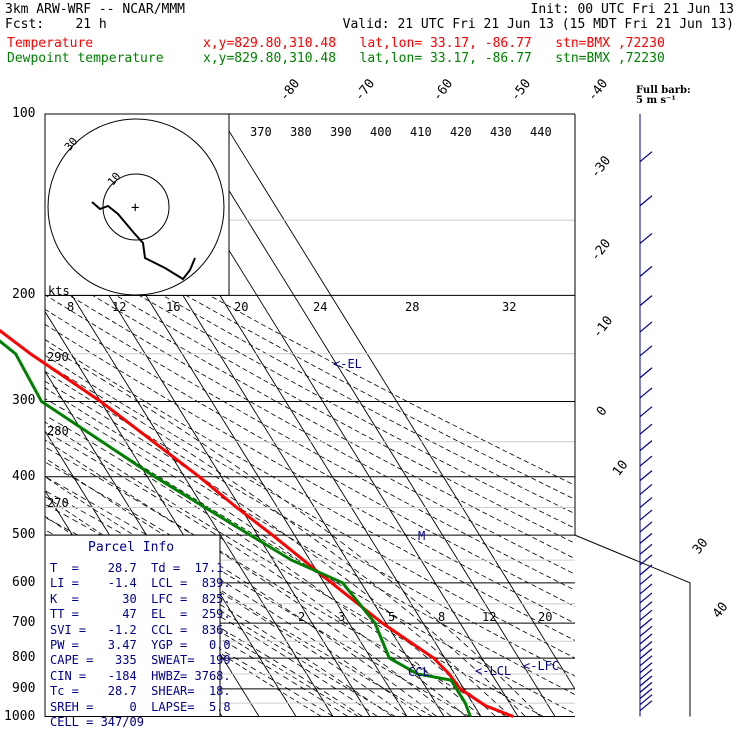  I want to click on theta-label: 290, so click(58, 357).